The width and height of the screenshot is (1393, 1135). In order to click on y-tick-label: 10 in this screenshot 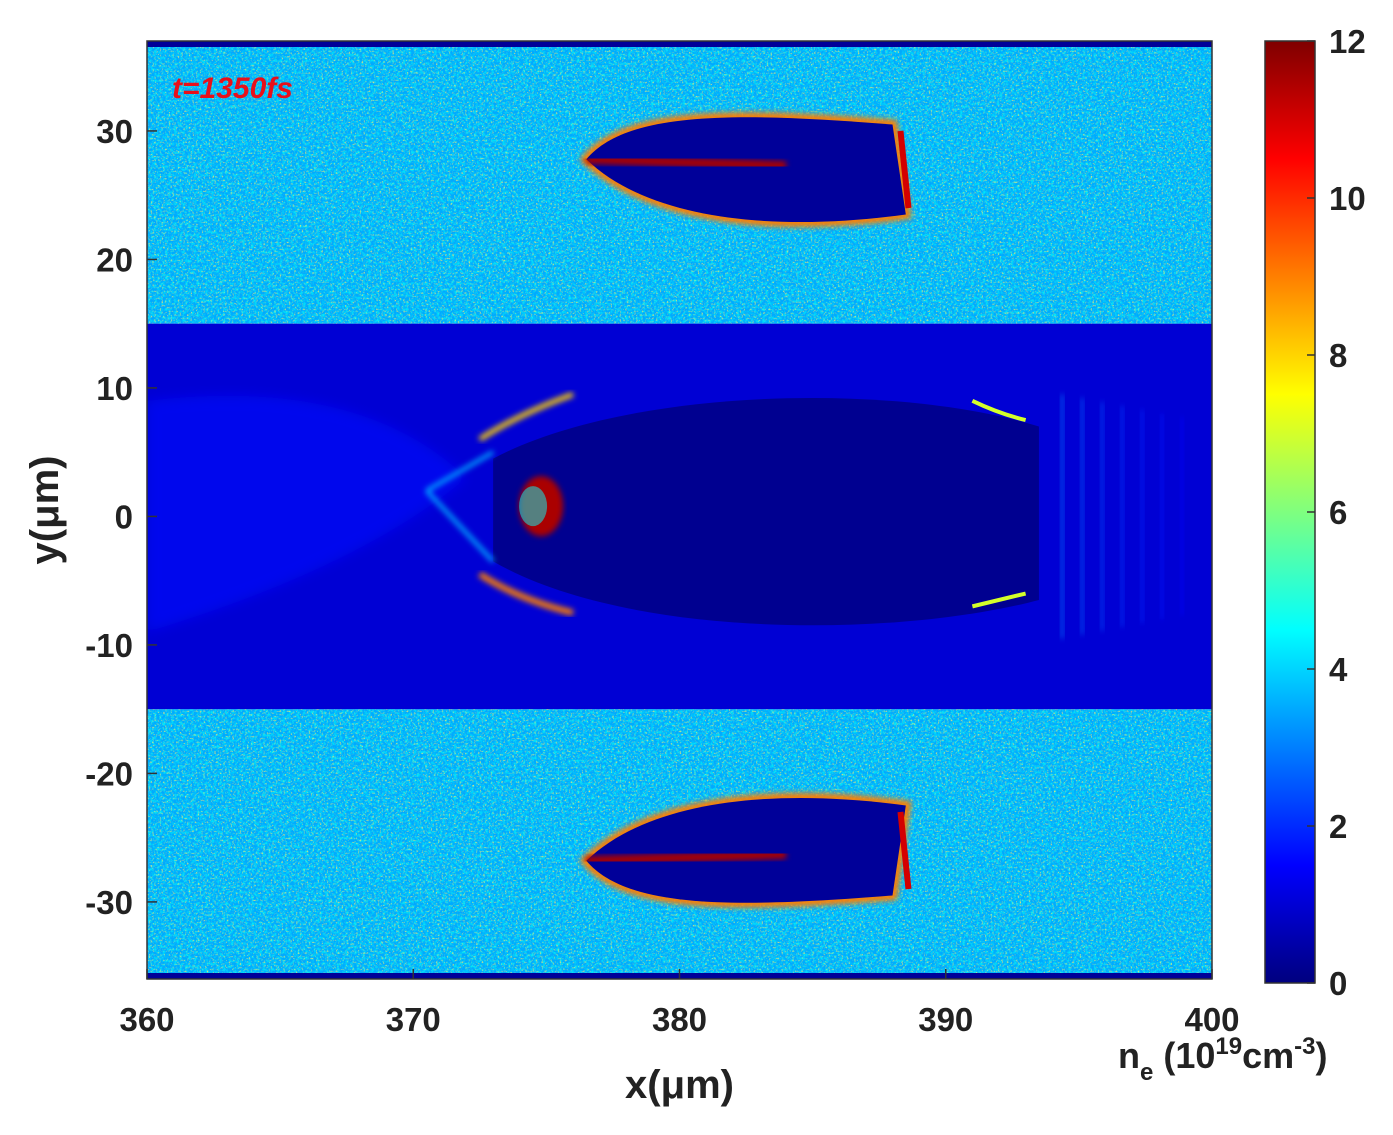, I will do `click(114, 388)`.